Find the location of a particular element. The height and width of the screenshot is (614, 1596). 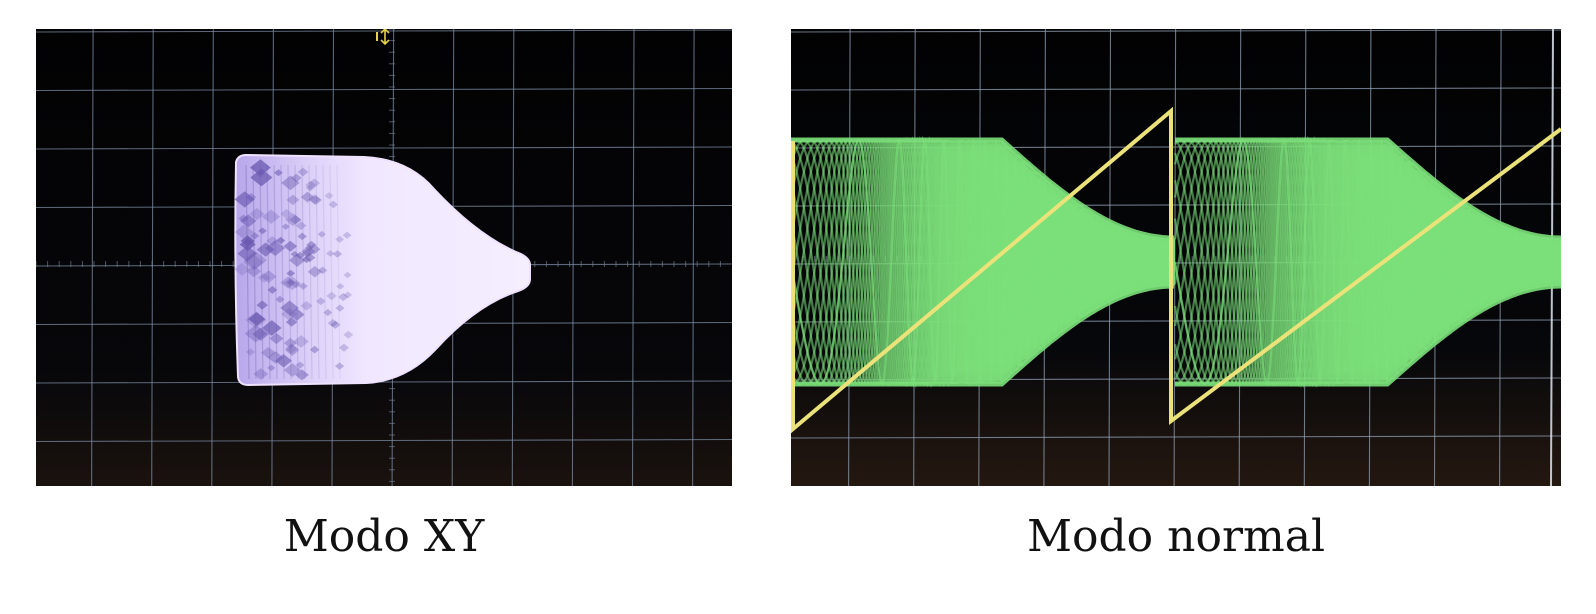

xy-trace-shape is located at coordinates (382, 270).